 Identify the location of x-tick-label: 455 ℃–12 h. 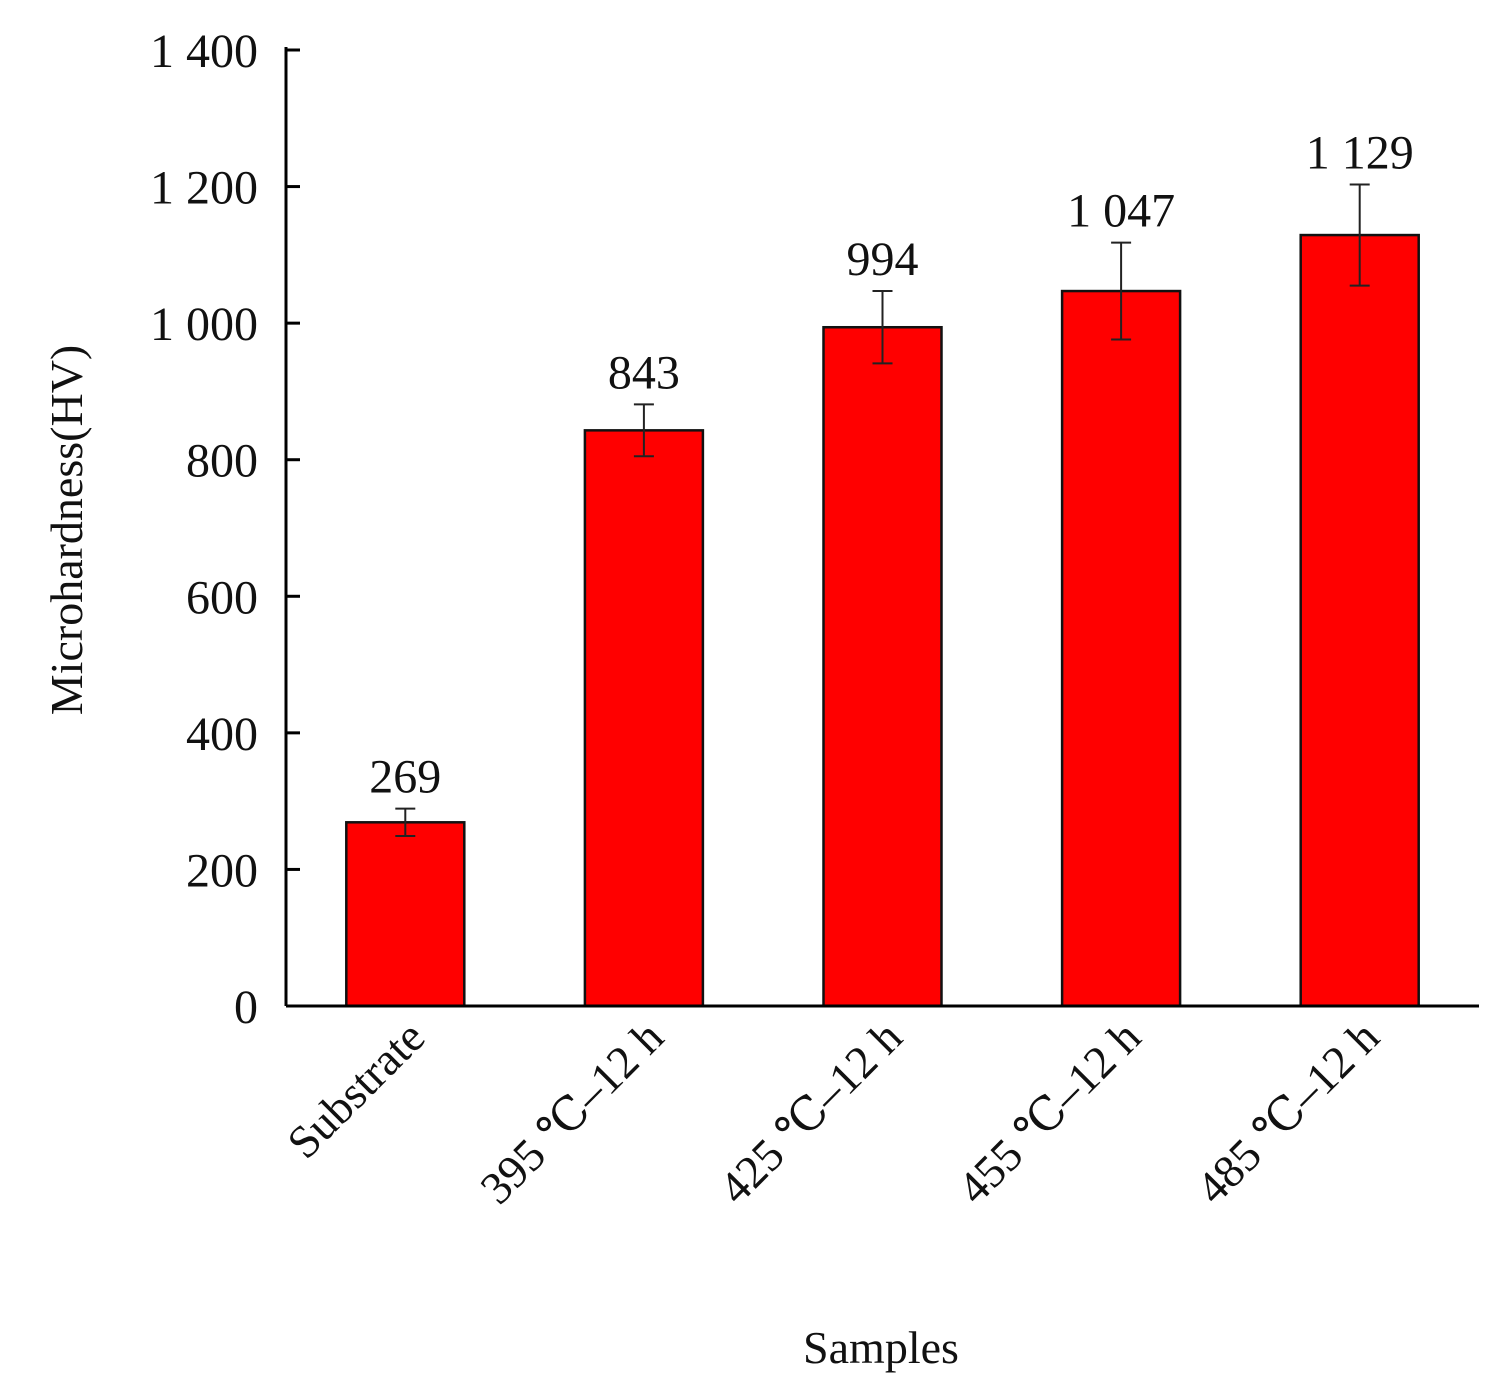
(1049, 1112).